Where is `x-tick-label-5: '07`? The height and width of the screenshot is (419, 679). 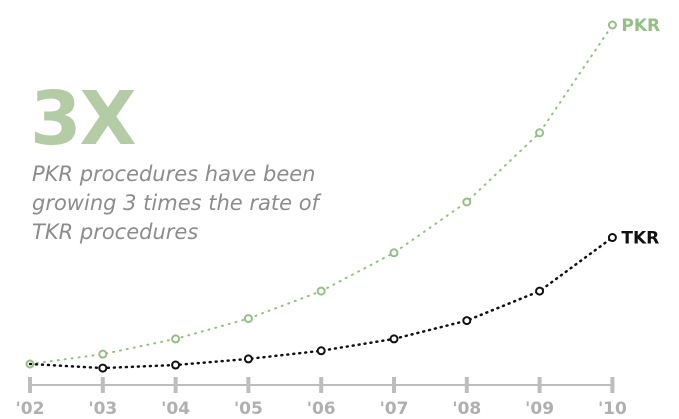 x-tick-label-5: '07 is located at coordinates (394, 409).